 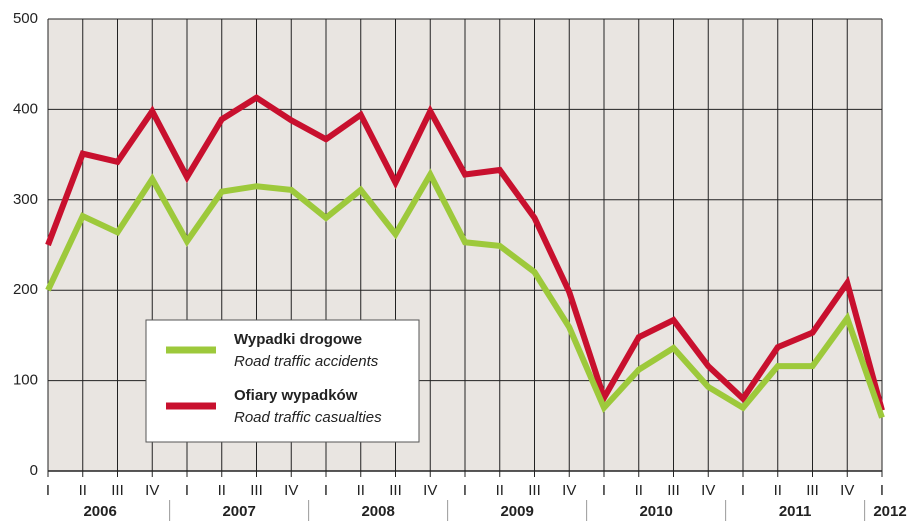 What do you see at coordinates (377, 511) in the screenshot?
I see `year-label: 2008` at bounding box center [377, 511].